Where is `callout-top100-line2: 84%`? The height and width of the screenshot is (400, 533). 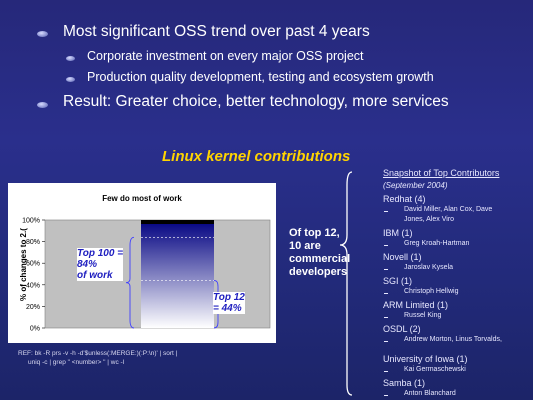
callout-top100-line2: 84% is located at coordinates (87, 264).